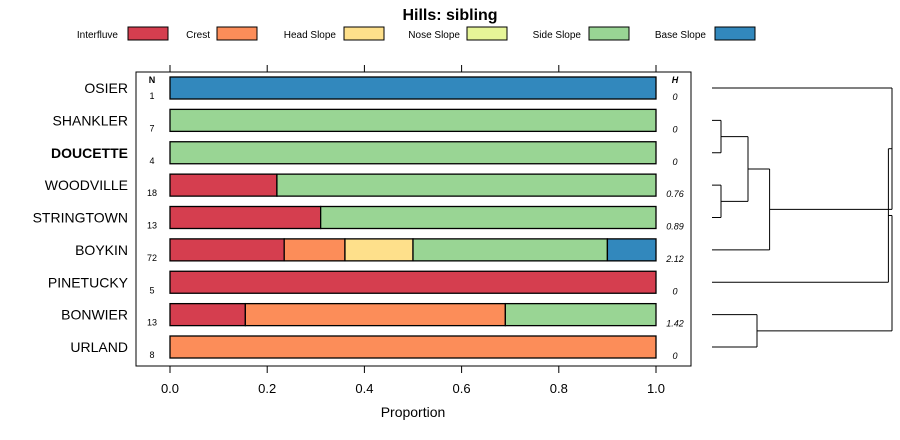 This screenshot has height=440, width=900. I want to click on x-tick-label: 0.8, so click(559, 388).